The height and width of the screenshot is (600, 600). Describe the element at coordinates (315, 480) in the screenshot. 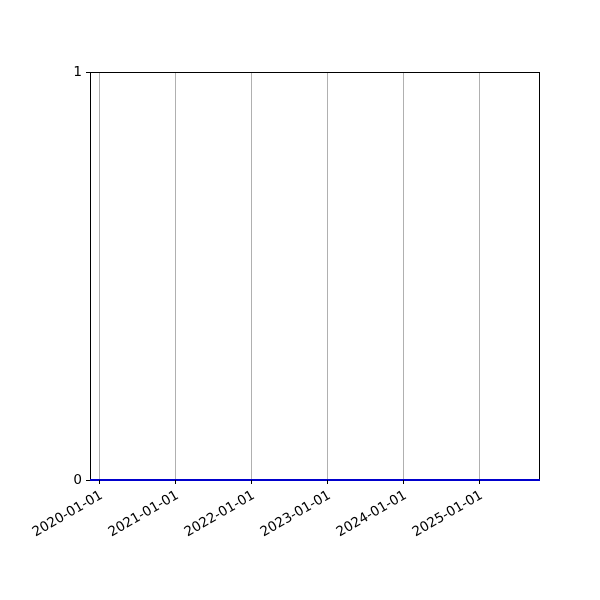

I see `data-line-series` at that location.